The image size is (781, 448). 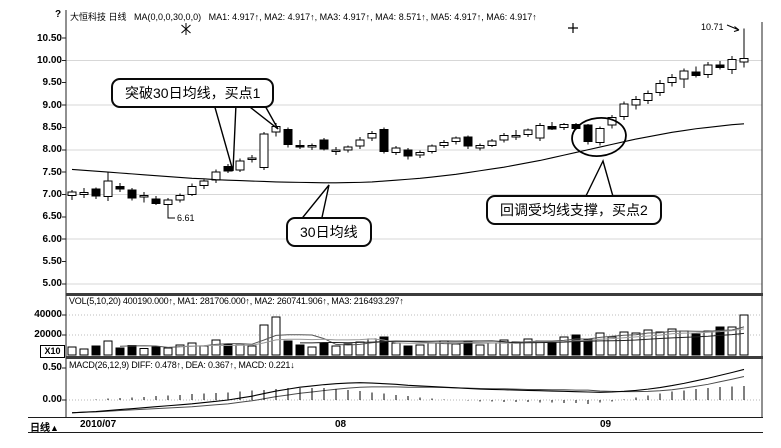 I want to click on price-tick-label: 7.50, so click(x=52, y=172).